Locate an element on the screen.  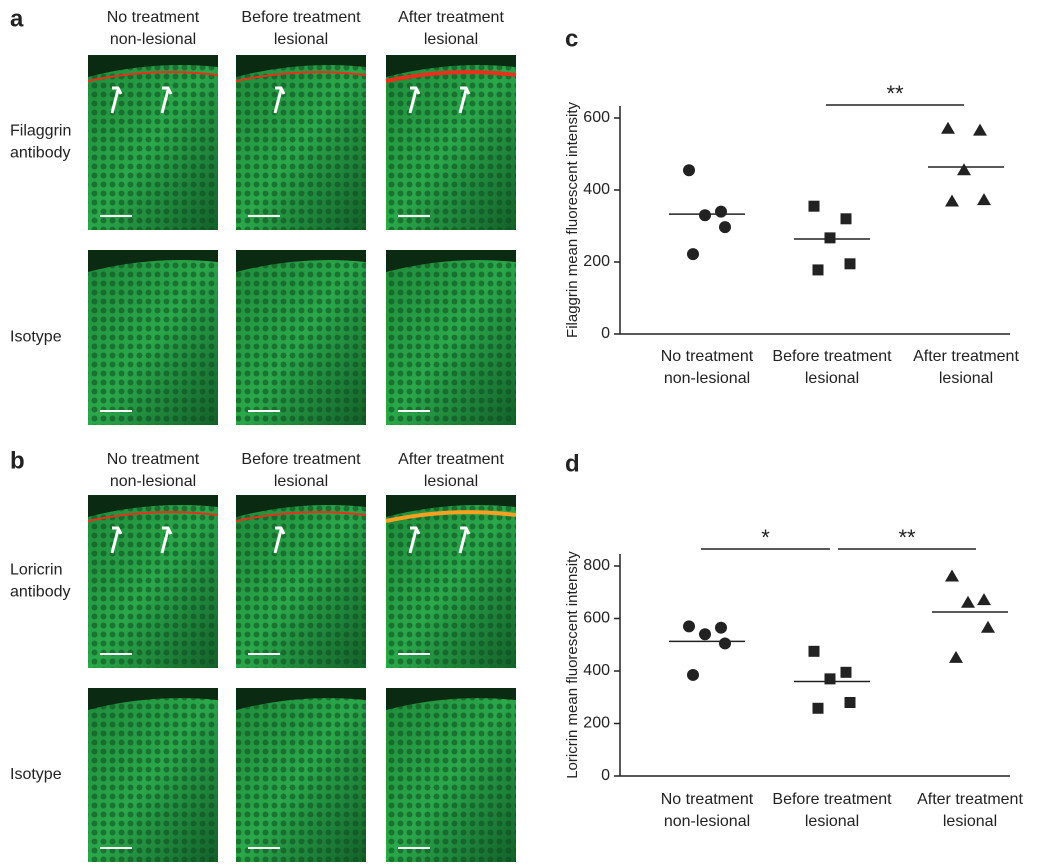
column-header: After treatment is located at coordinates (451, 459).